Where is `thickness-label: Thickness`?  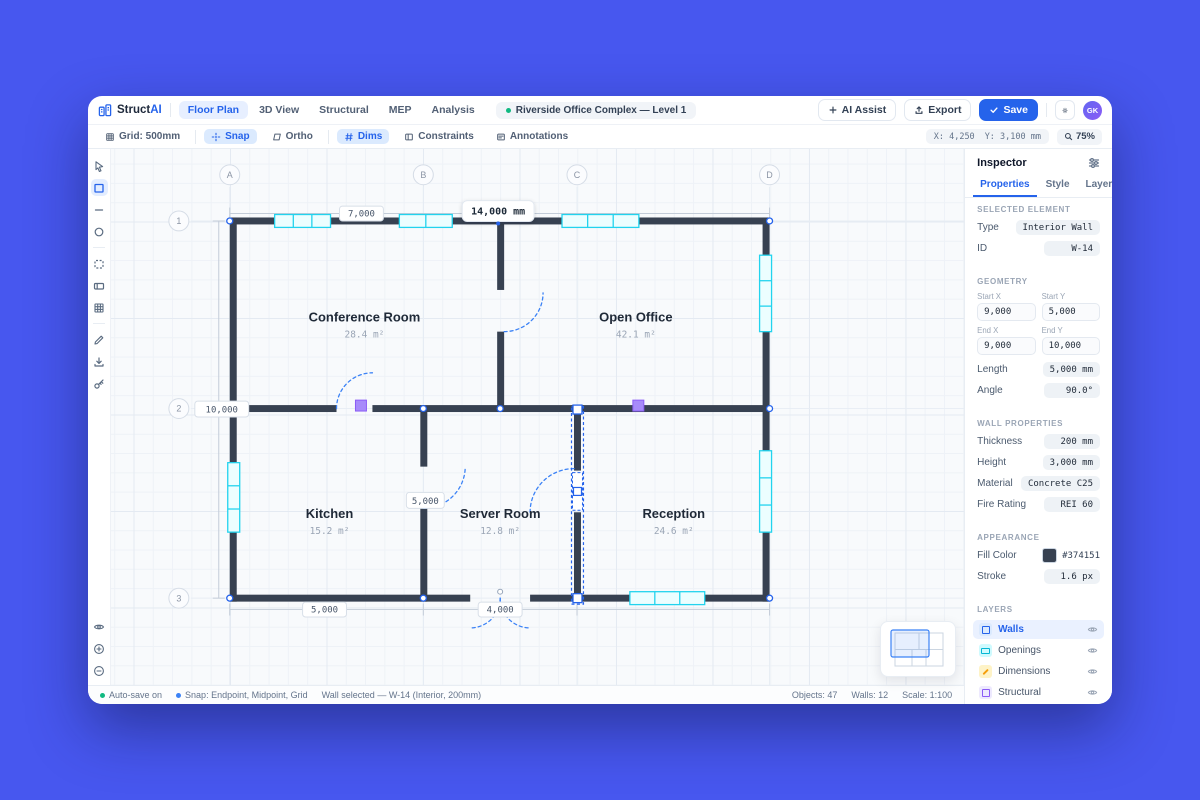 thickness-label: Thickness is located at coordinates (1000, 441).